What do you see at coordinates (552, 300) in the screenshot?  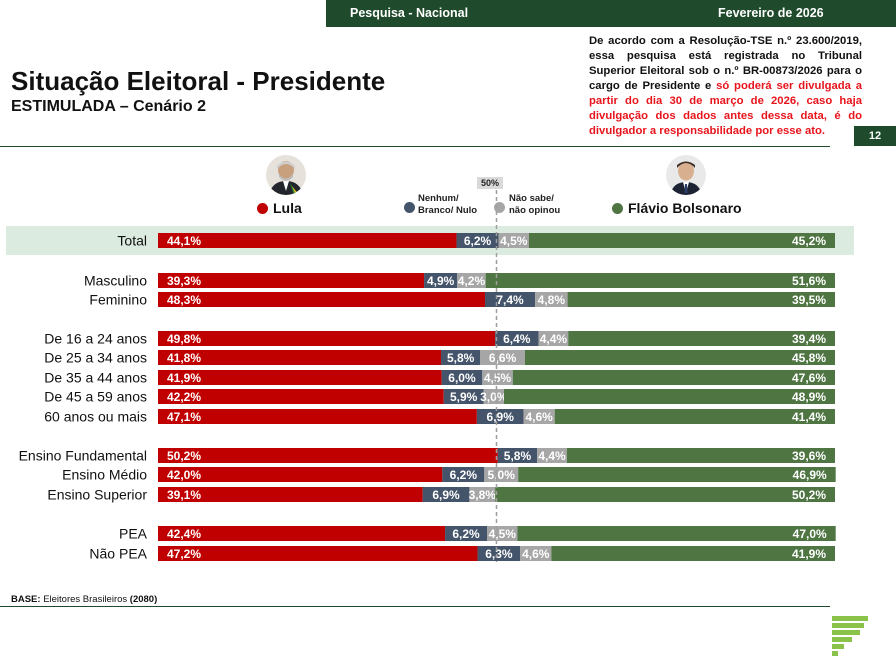 I see `bar-value-label-nao-sabe: 4,8%` at bounding box center [552, 300].